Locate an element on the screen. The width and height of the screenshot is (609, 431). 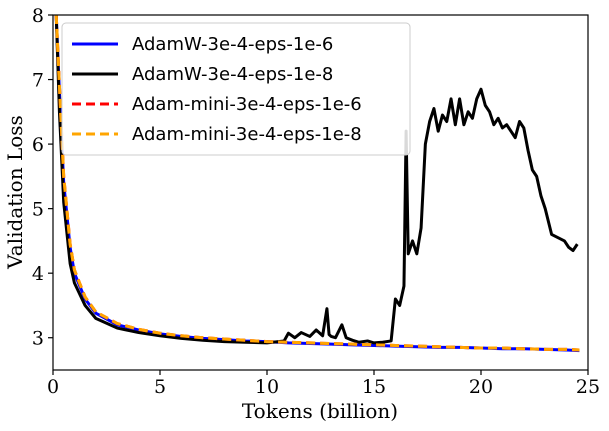
legend-label-4: Adam-mini-3e-4-eps-1e-8 is located at coordinates (247, 134).